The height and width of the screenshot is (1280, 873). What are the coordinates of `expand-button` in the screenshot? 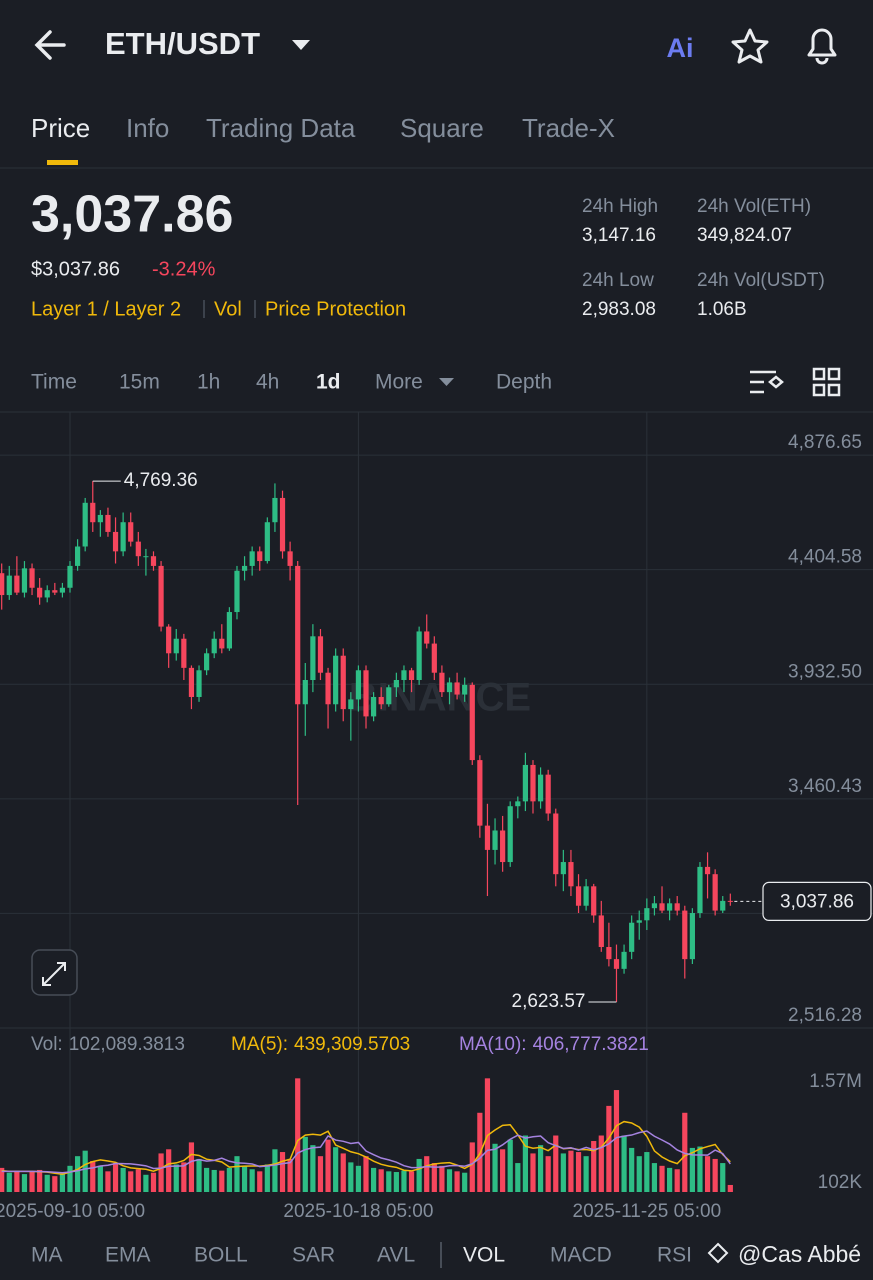 It's located at (54, 972).